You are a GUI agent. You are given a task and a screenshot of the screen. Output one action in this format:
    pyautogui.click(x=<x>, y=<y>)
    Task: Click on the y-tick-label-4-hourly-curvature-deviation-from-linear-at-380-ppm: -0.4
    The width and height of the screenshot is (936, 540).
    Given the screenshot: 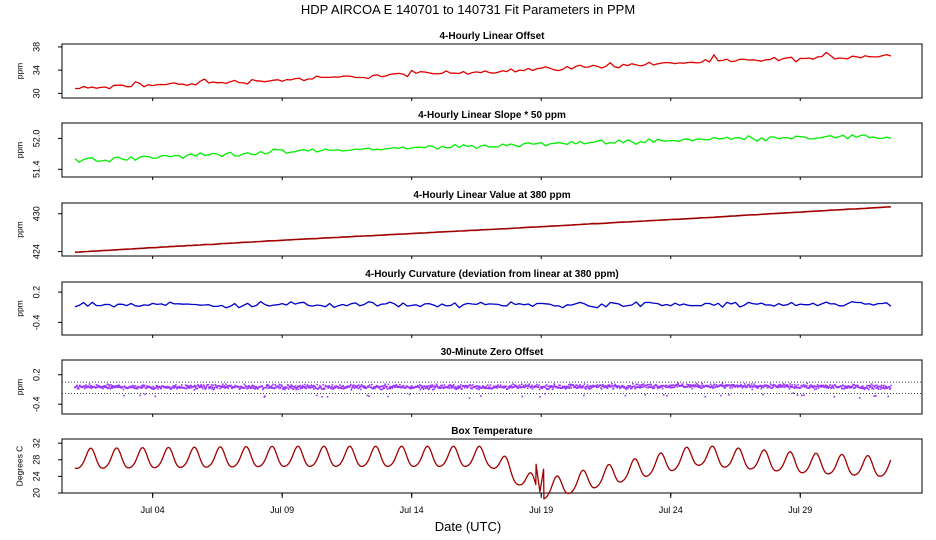 What is the action you would take?
    pyautogui.click(x=36, y=323)
    